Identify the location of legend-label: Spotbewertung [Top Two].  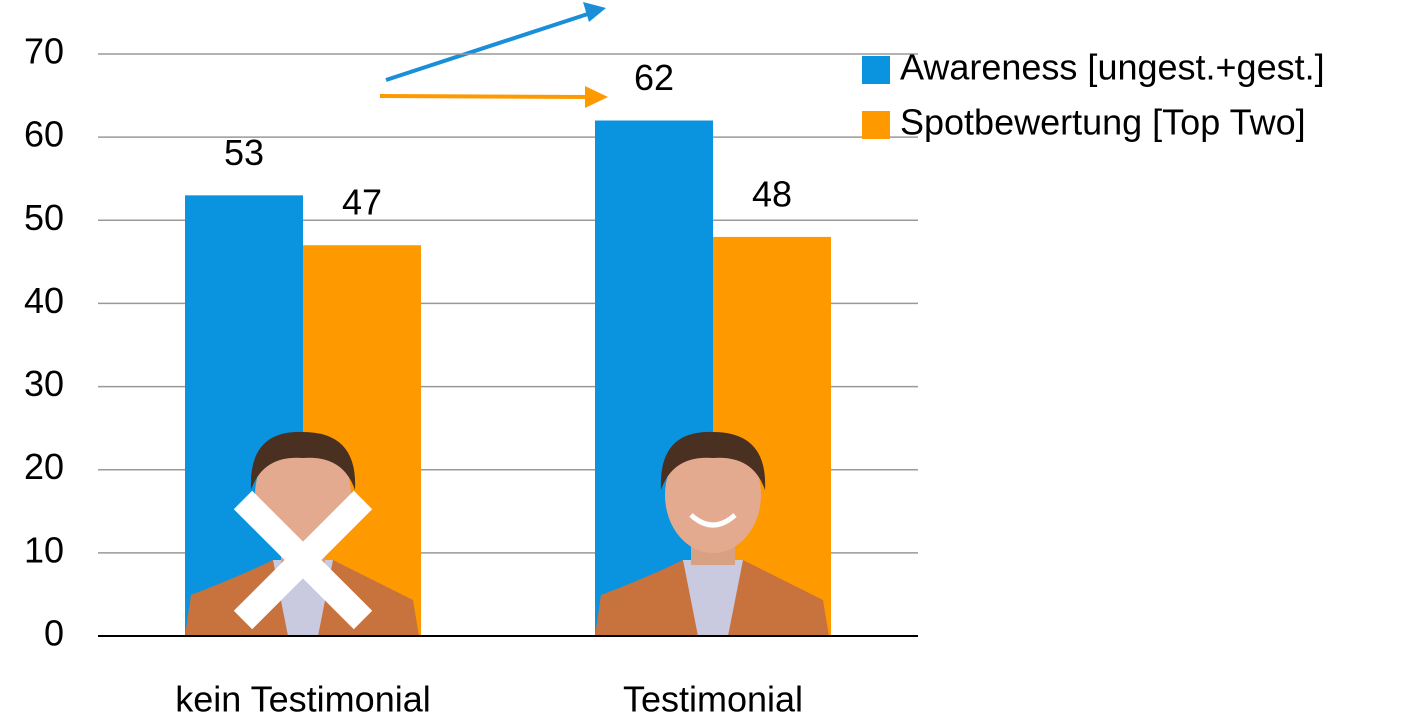
(1103, 122).